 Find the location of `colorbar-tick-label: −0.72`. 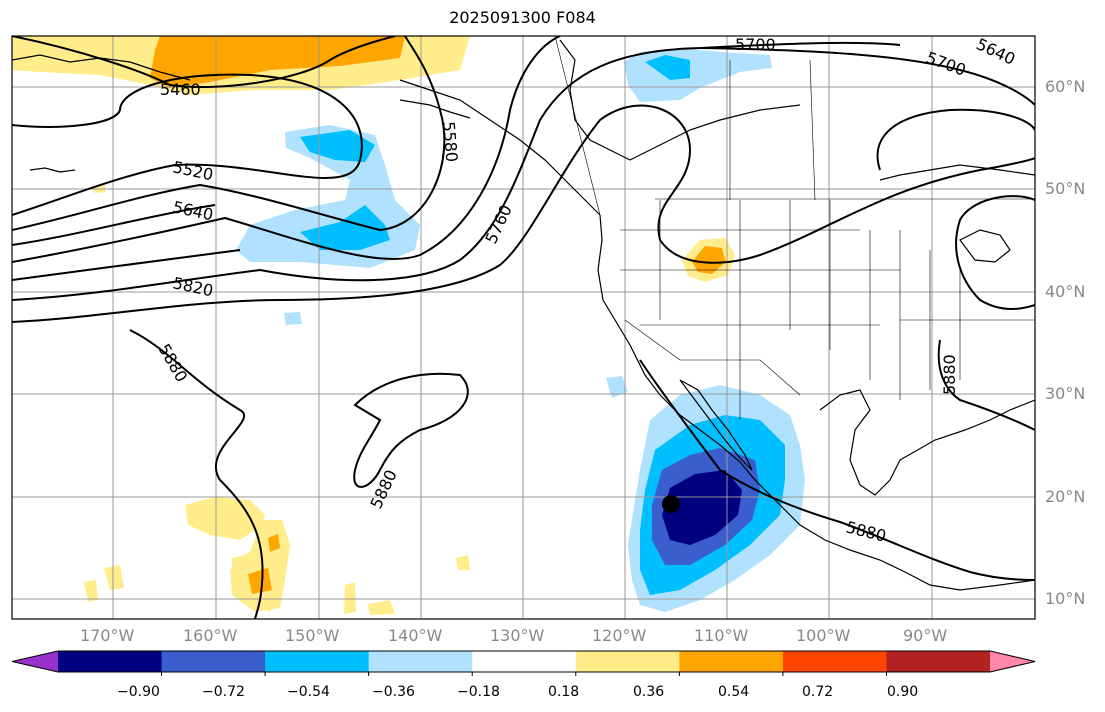

colorbar-tick-label: −0.72 is located at coordinates (223, 692).